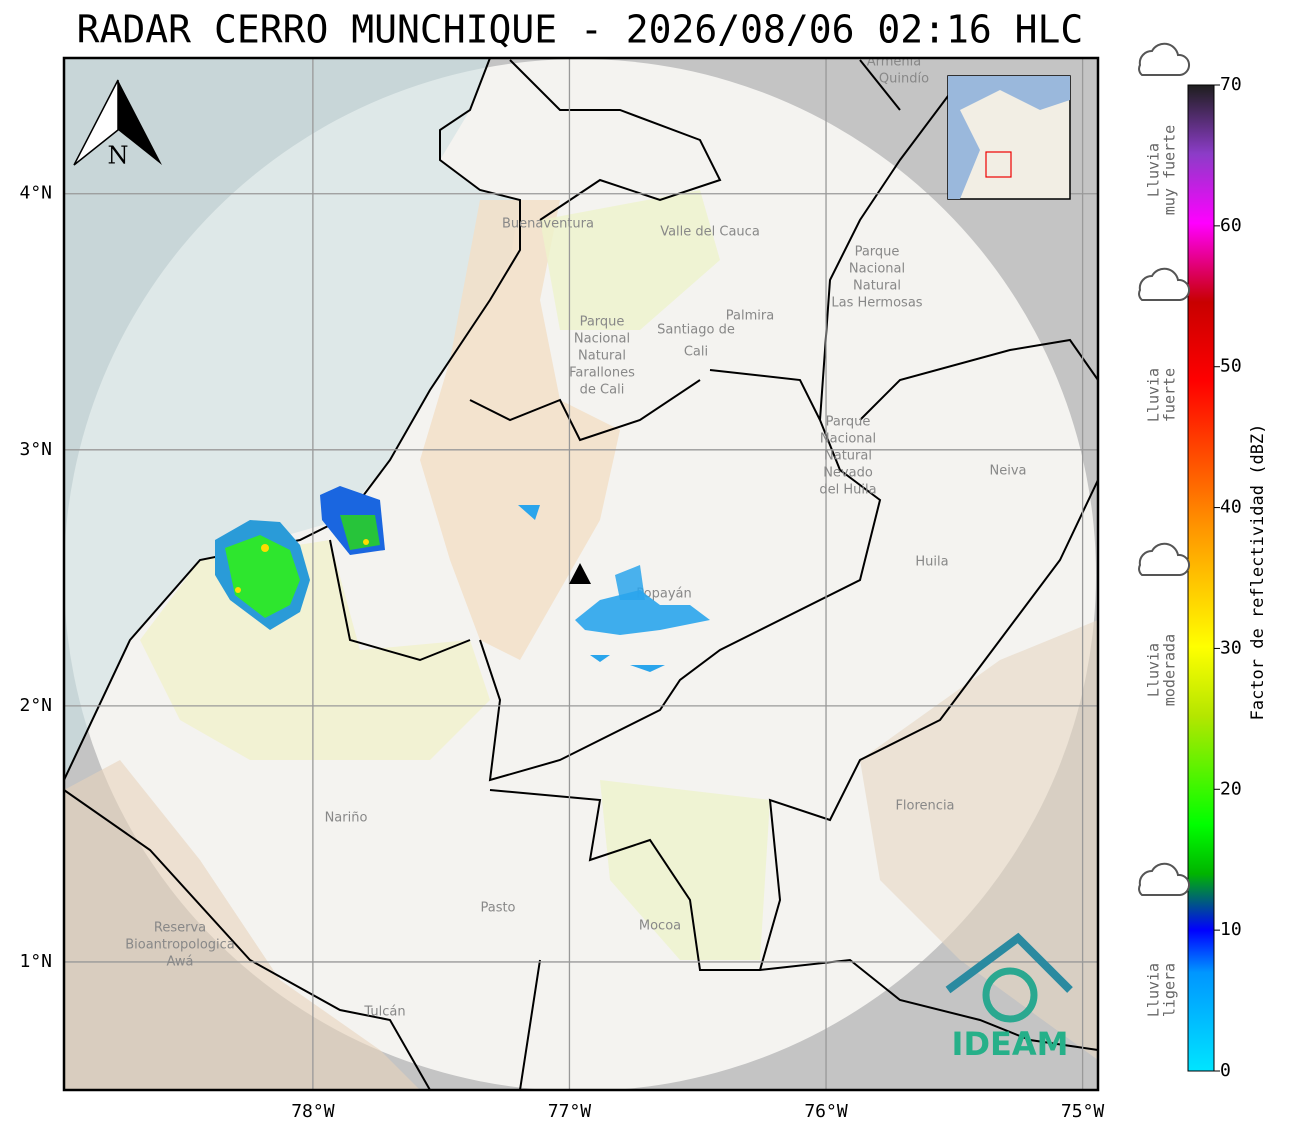  I want to click on place-label: Florencia, so click(924, 806).